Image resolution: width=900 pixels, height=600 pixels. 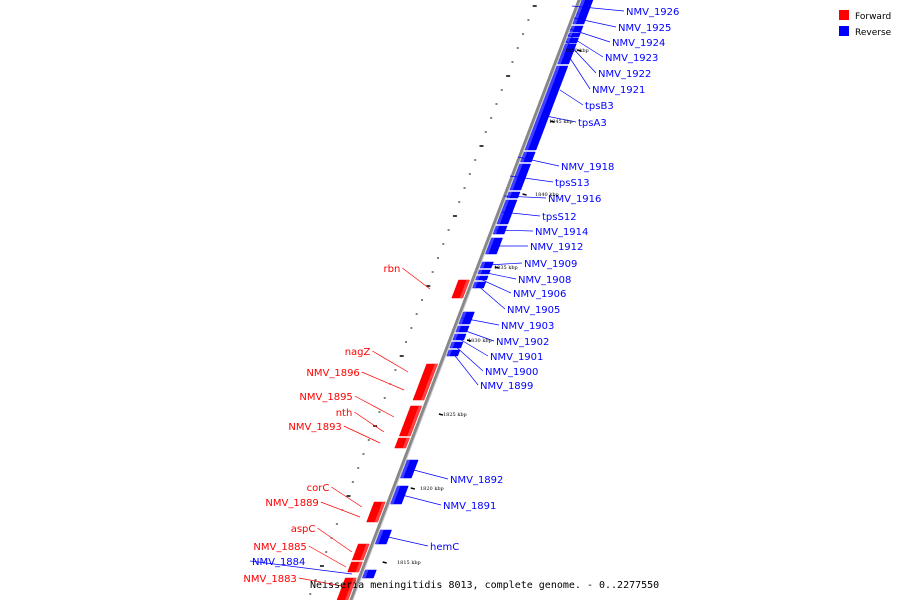 I want to click on gene-label: NMV_1921, so click(x=618, y=90).